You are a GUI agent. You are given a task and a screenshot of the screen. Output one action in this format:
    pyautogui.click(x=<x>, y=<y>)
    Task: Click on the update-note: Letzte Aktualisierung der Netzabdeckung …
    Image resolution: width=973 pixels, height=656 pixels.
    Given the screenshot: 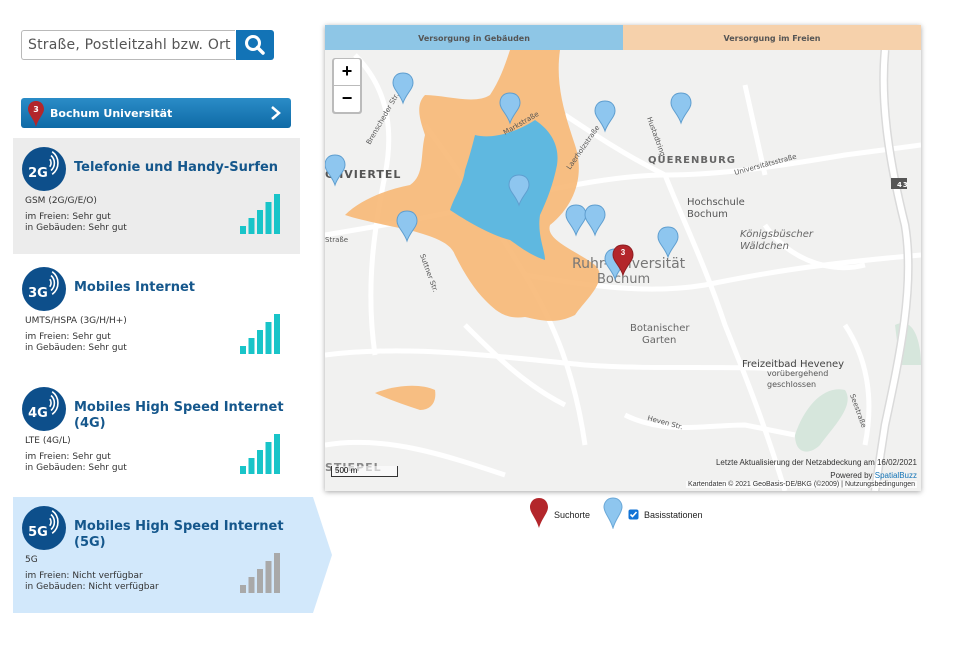 What is the action you would take?
    pyautogui.click(x=816, y=462)
    